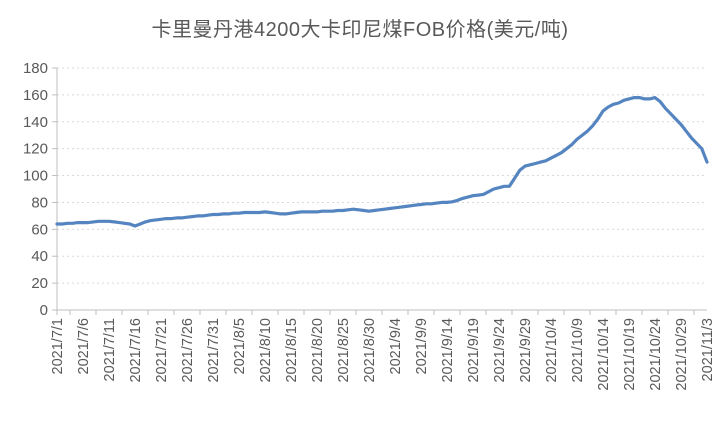  Describe the element at coordinates (682, 354) in the screenshot. I see `x-axis-label: 2021/10/29` at that location.